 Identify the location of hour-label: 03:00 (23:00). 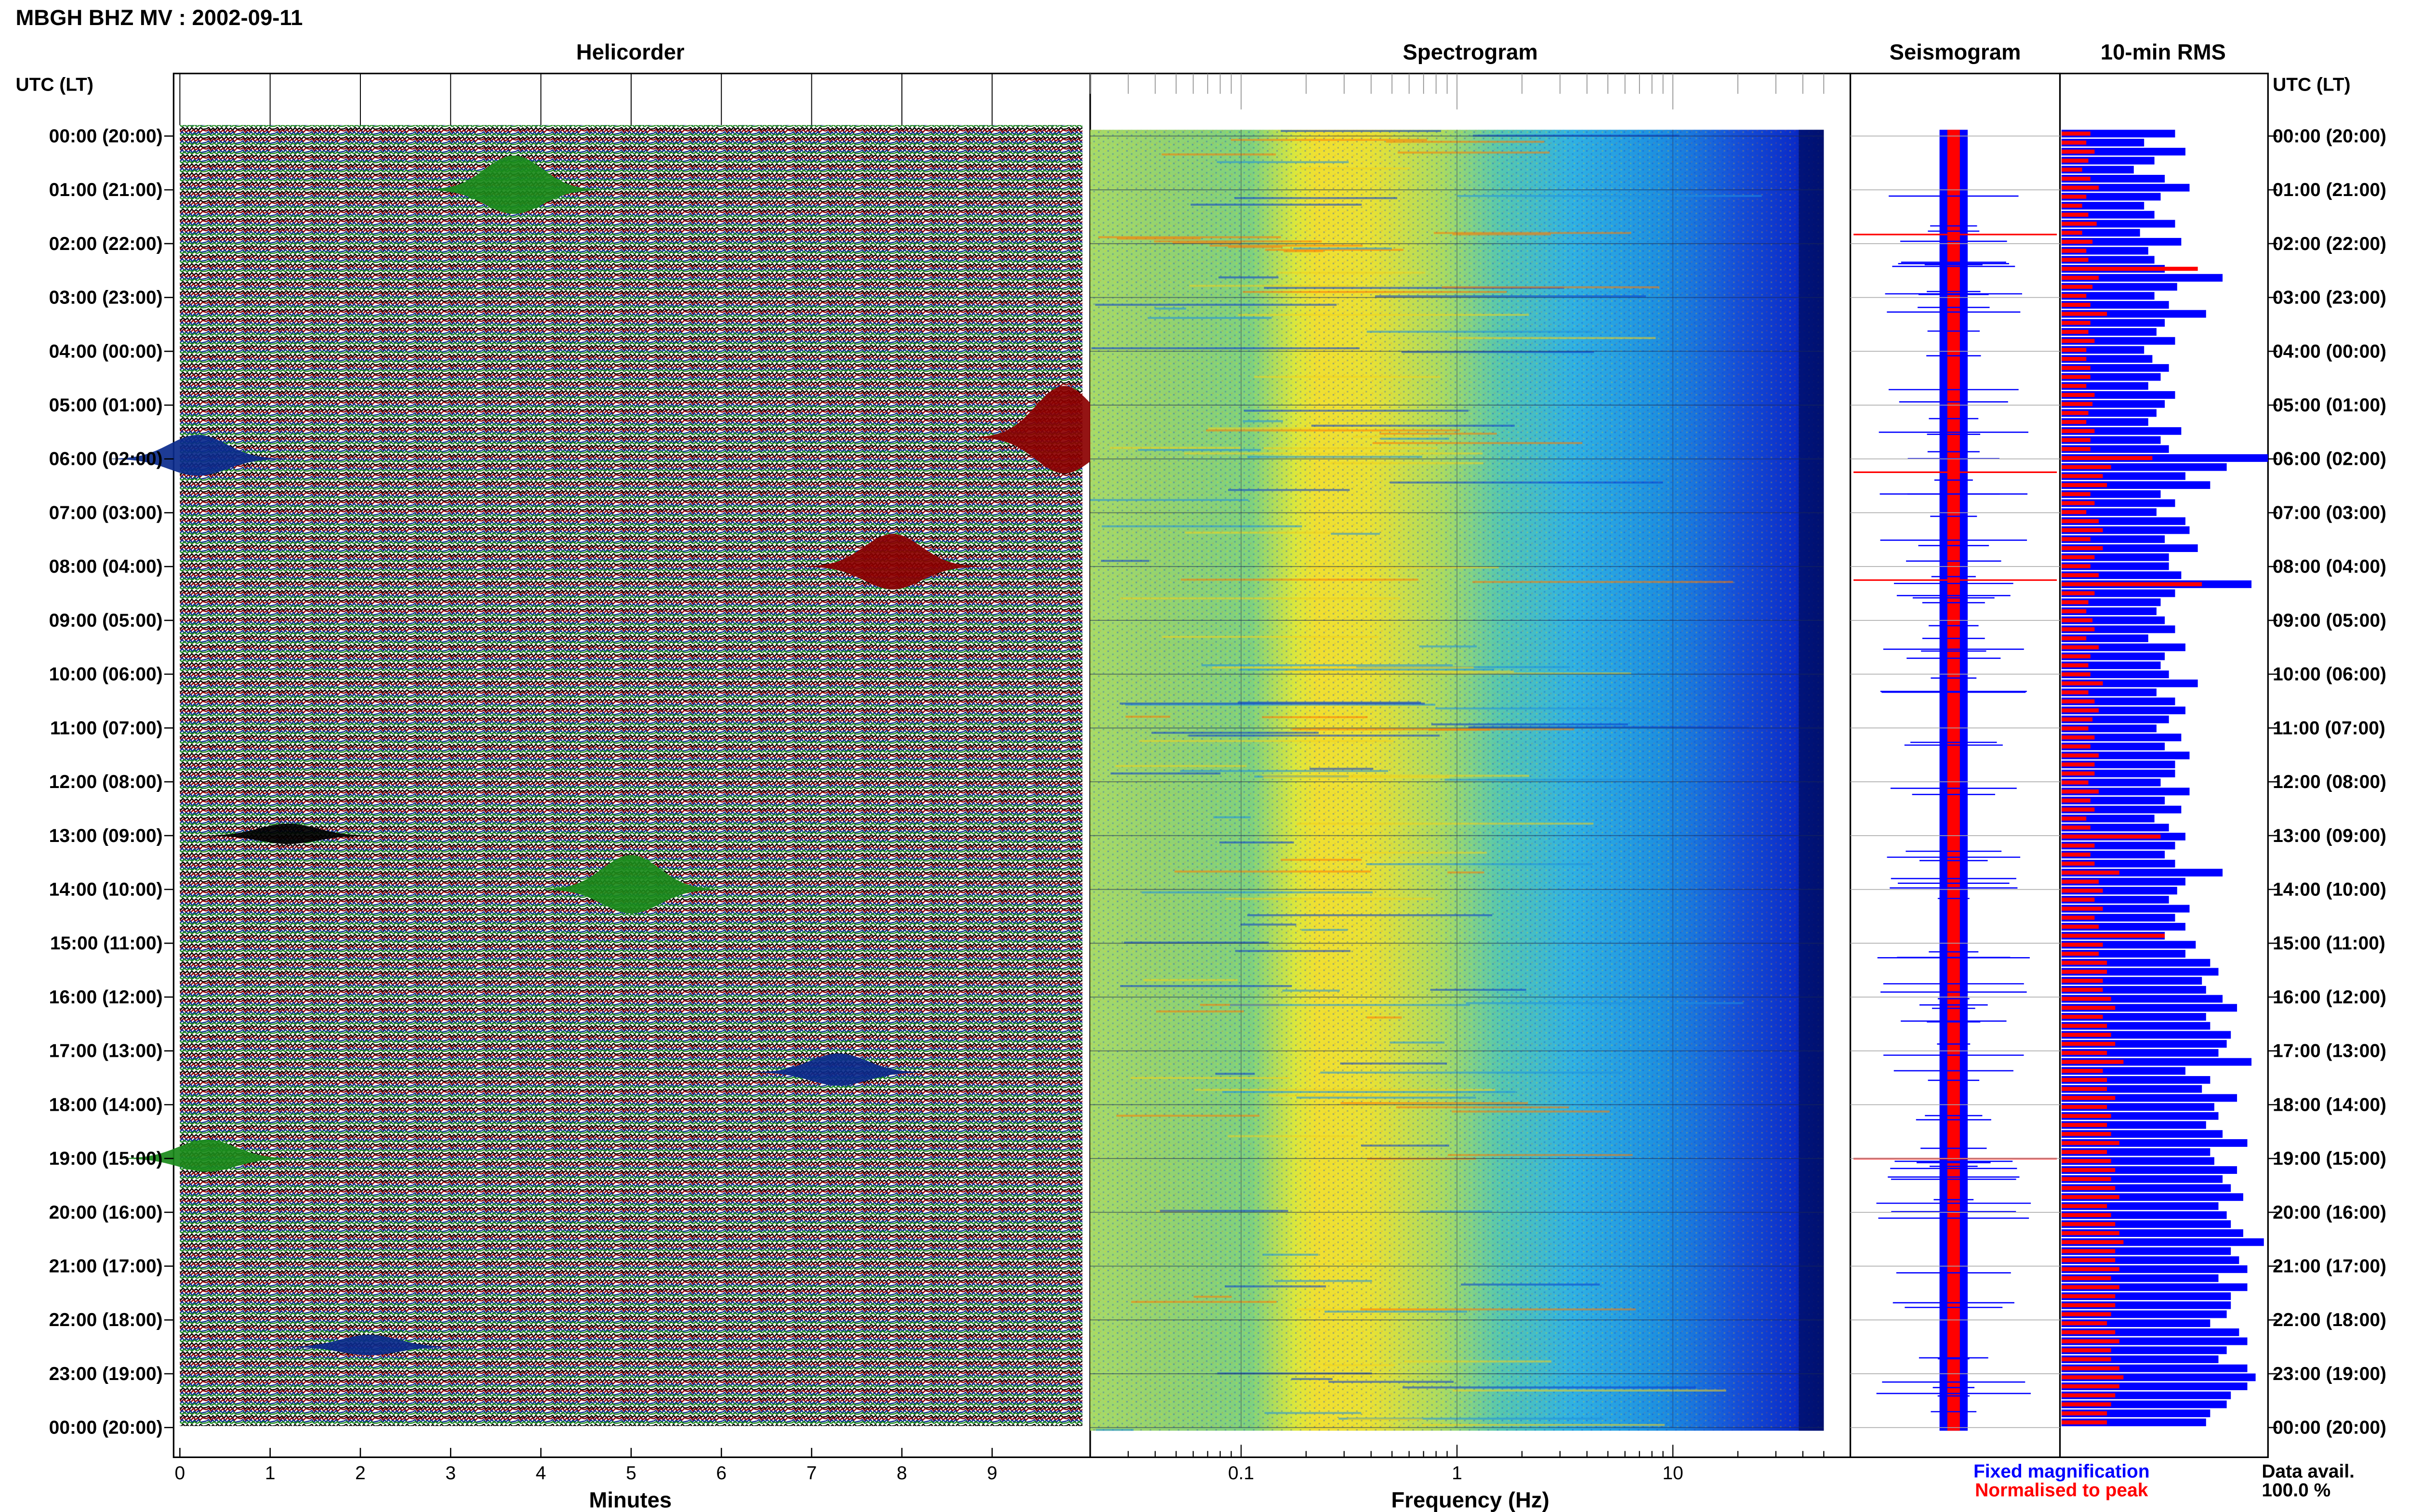
(2329, 298).